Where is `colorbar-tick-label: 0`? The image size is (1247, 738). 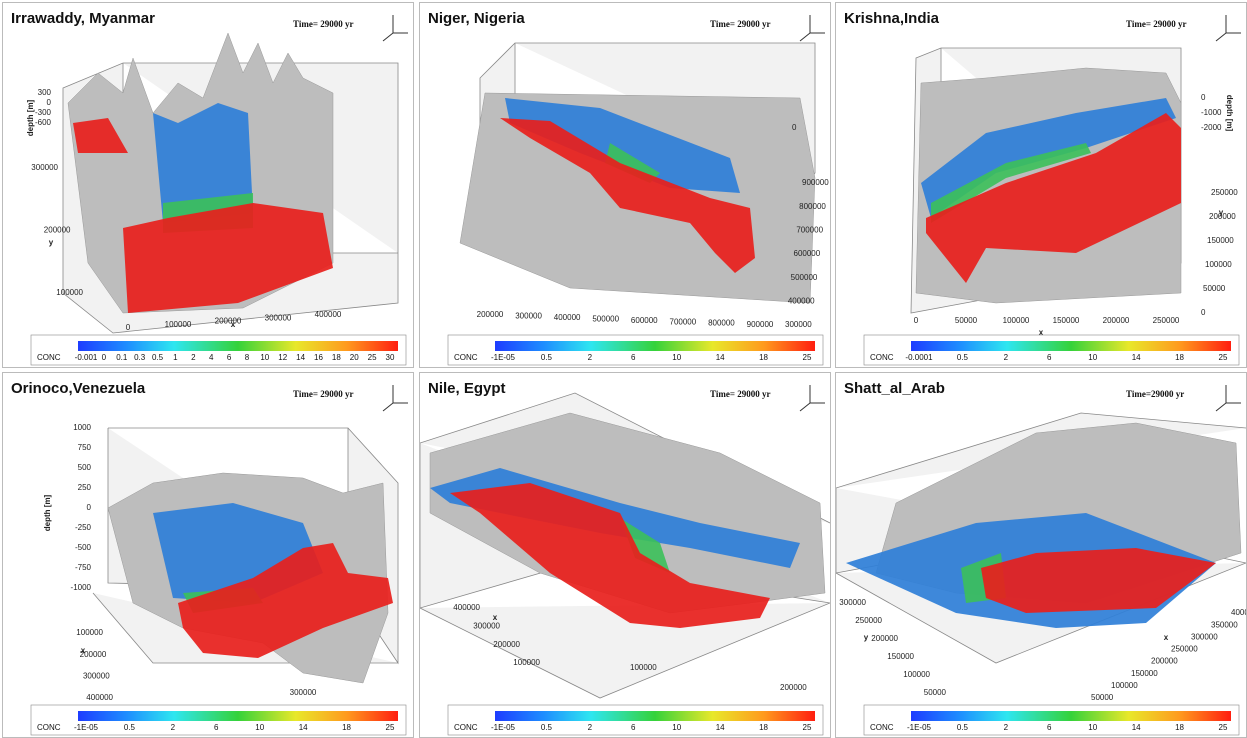 colorbar-tick-label: 0 is located at coordinates (104, 357).